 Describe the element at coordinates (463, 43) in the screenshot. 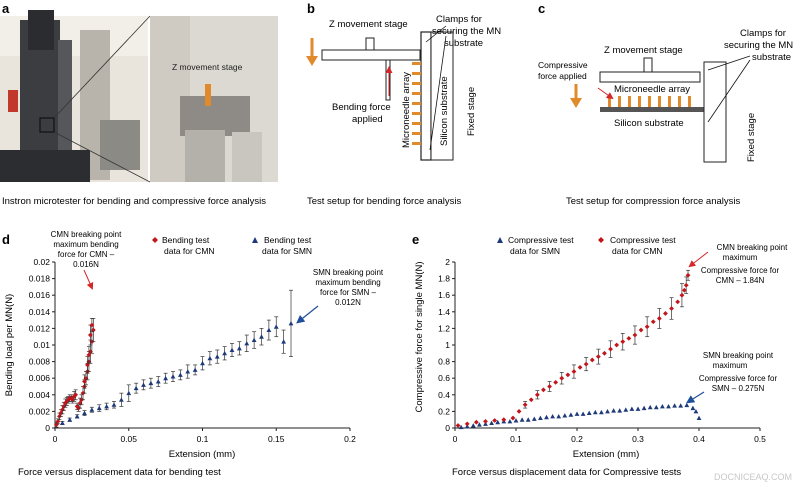

I see `clamps-label-b-3: substrate` at that location.